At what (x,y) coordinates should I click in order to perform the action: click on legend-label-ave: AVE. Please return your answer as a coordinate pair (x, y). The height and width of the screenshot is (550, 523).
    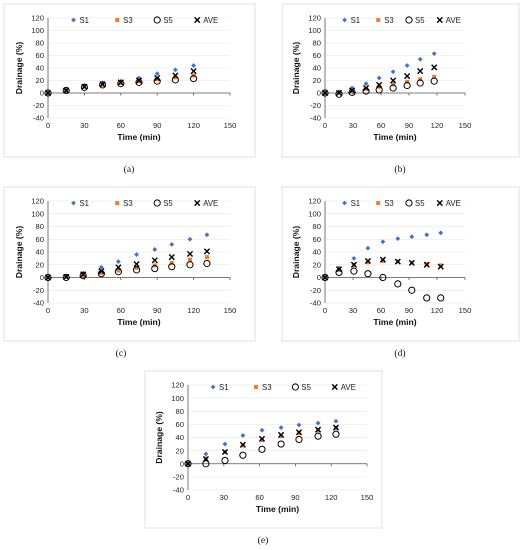
    Looking at the image, I should click on (210, 203).